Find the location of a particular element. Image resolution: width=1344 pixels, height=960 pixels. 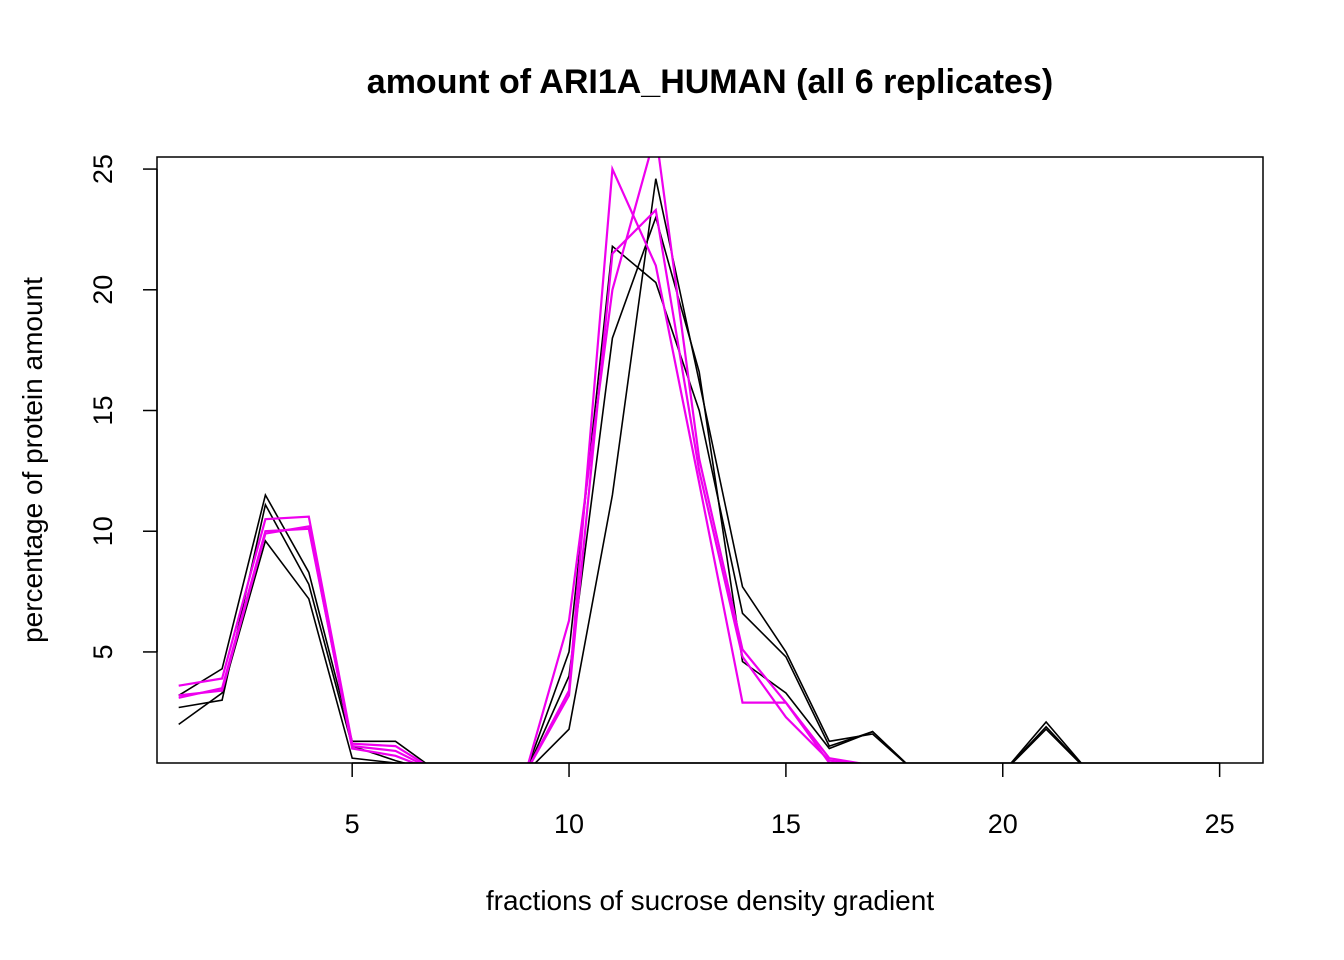

y-axis-label: percentage of protein amount is located at coordinates (32, 460).